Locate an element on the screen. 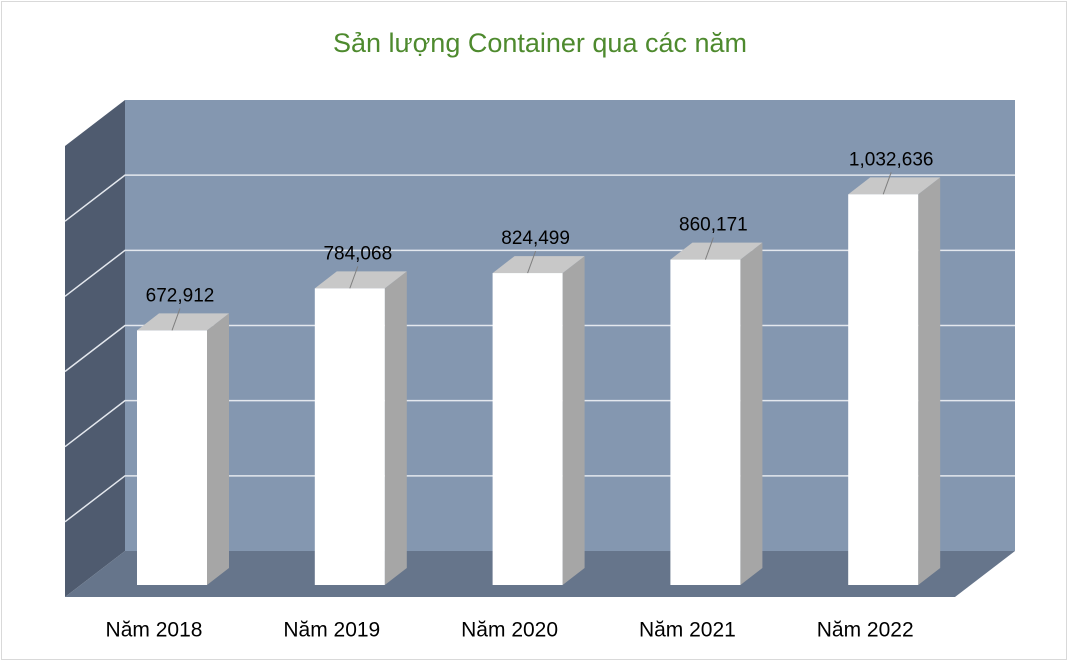 This screenshot has height=661, width=1068. data-label: 784,068 is located at coordinates (357, 253).